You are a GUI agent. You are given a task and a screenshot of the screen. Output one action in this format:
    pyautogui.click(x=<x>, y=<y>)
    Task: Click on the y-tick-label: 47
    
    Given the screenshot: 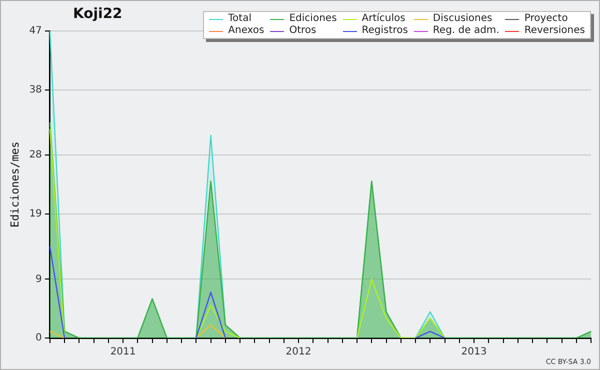 What is the action you would take?
    pyautogui.click(x=35, y=31)
    